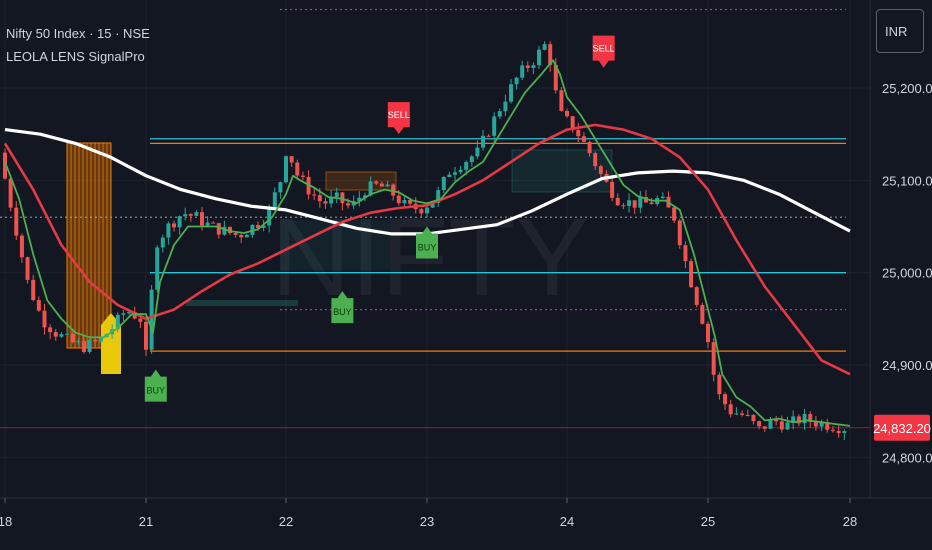 Image resolution: width=932 pixels, height=550 pixels. Describe the element at coordinates (146, 521) in the screenshot. I see `x-tick-label: 21` at that location.